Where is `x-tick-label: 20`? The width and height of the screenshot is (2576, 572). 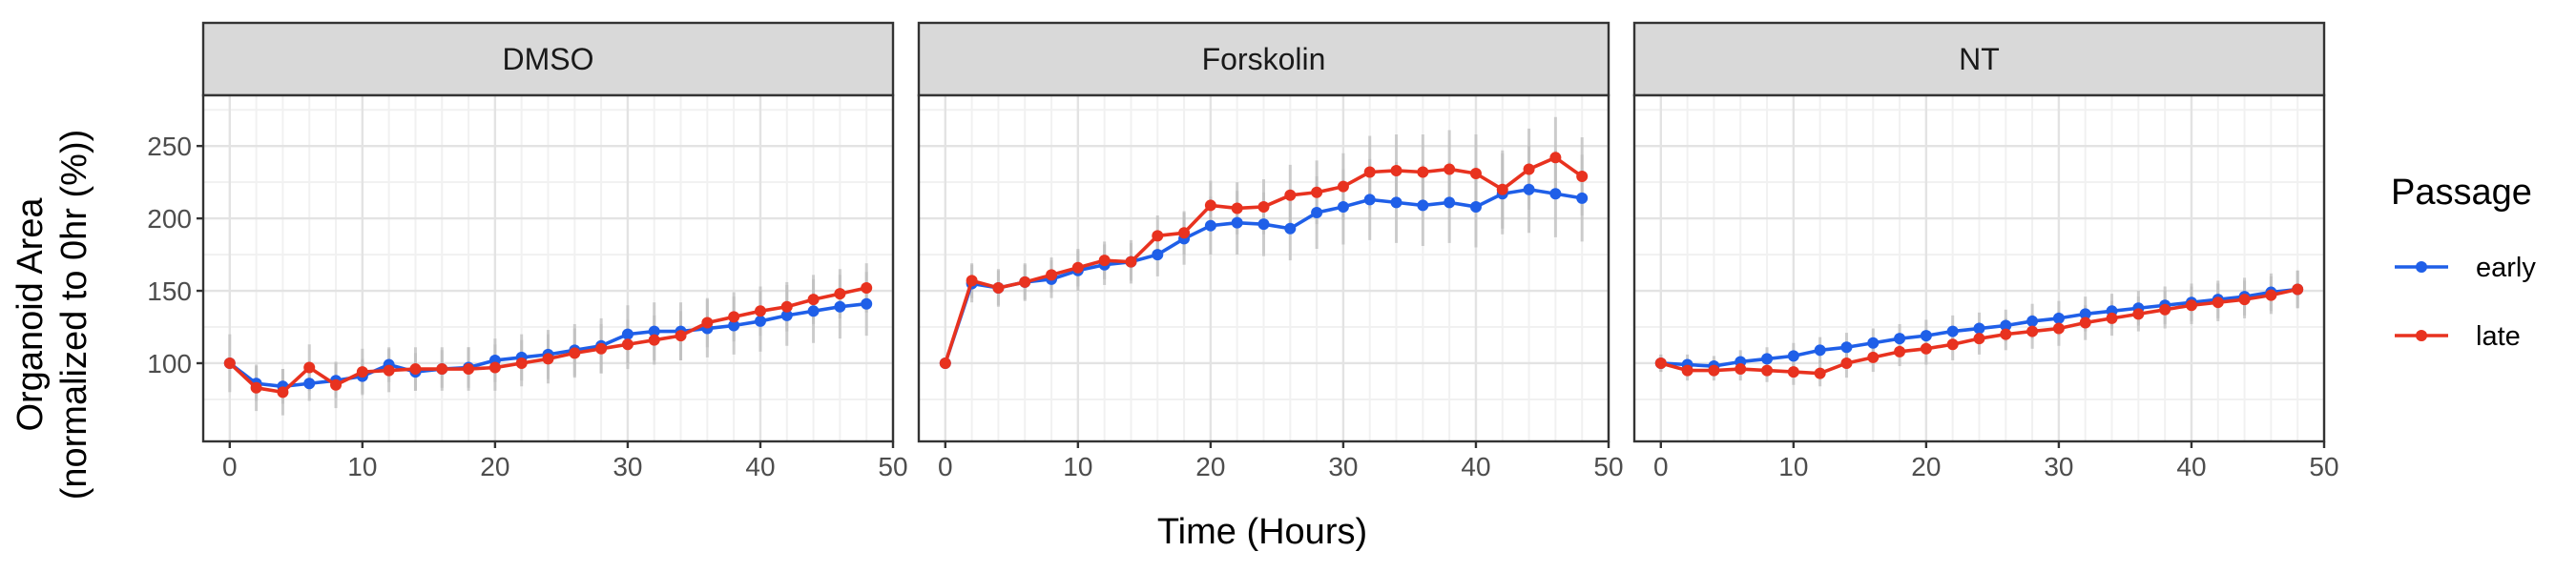 x-tick-label: 20 is located at coordinates (494, 466).